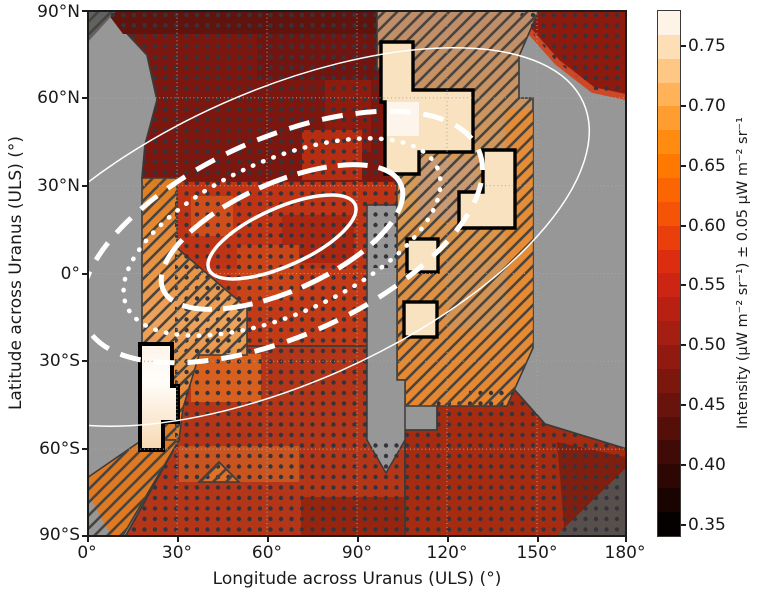 This screenshot has height=596, width=768. What do you see at coordinates (177, 553) in the screenshot?
I see `x-tick-30: 30°` at bounding box center [177, 553].